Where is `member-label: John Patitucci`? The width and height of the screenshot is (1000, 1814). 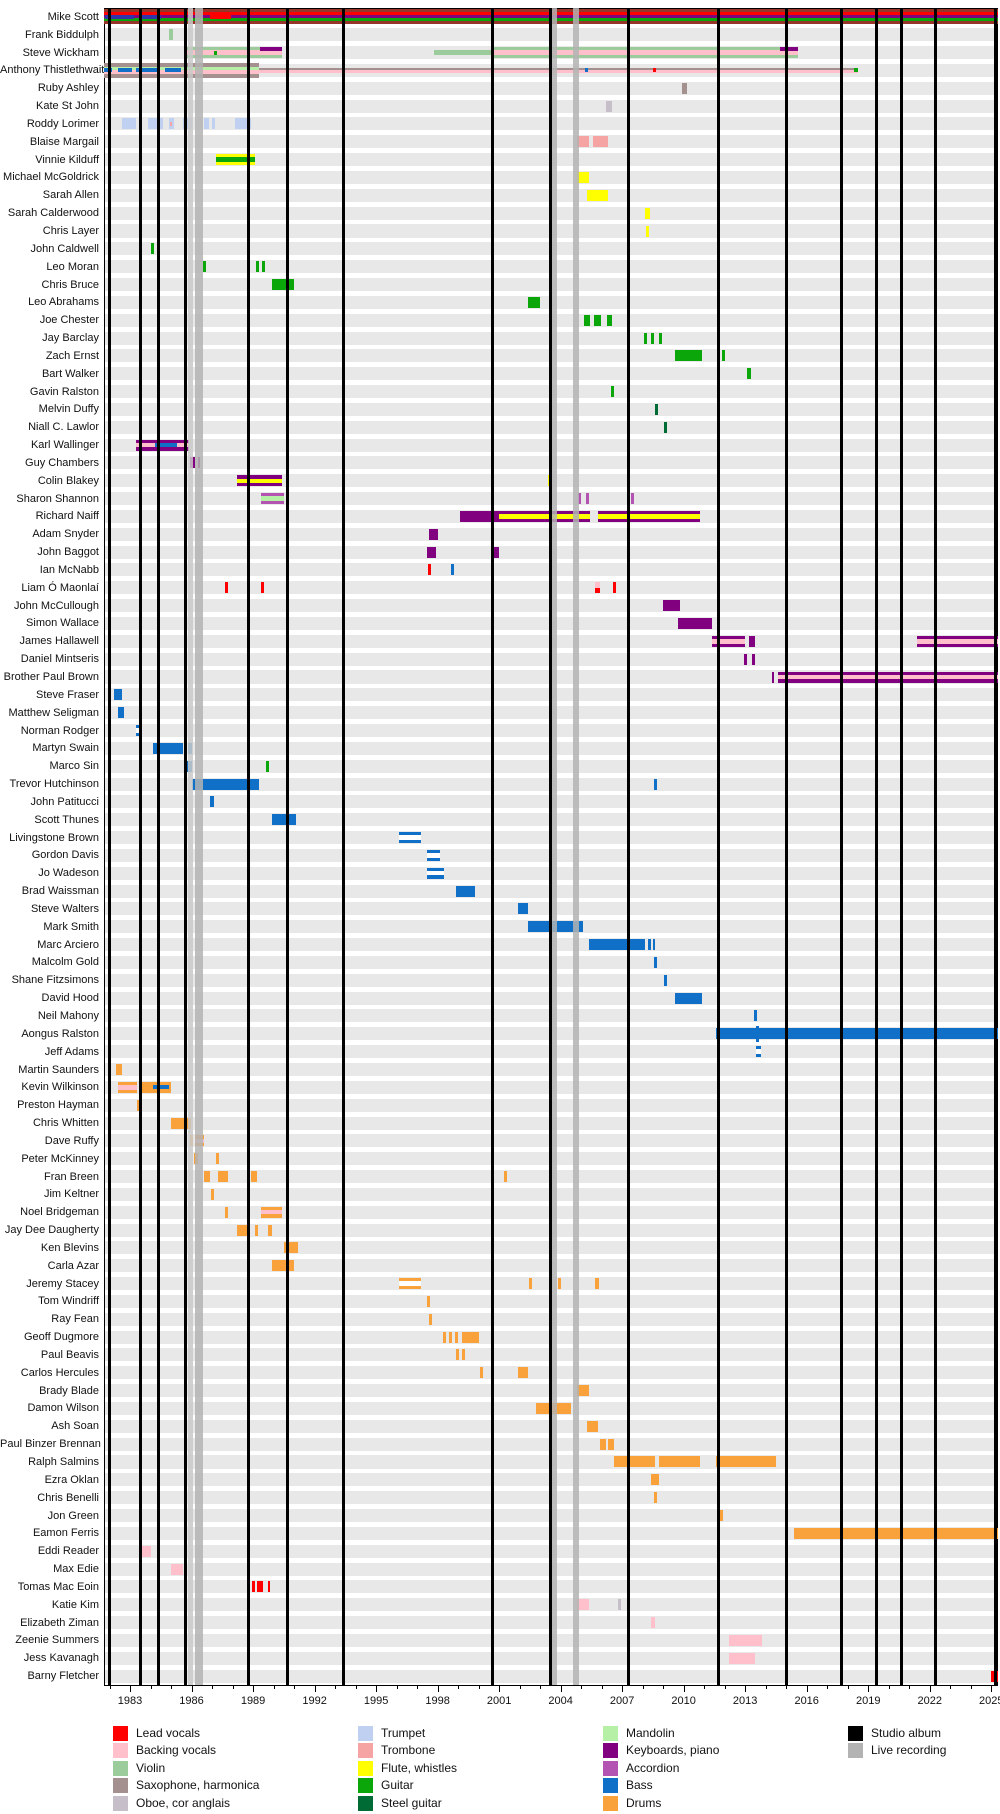 member-label: John Patitucci is located at coordinates (64, 801).